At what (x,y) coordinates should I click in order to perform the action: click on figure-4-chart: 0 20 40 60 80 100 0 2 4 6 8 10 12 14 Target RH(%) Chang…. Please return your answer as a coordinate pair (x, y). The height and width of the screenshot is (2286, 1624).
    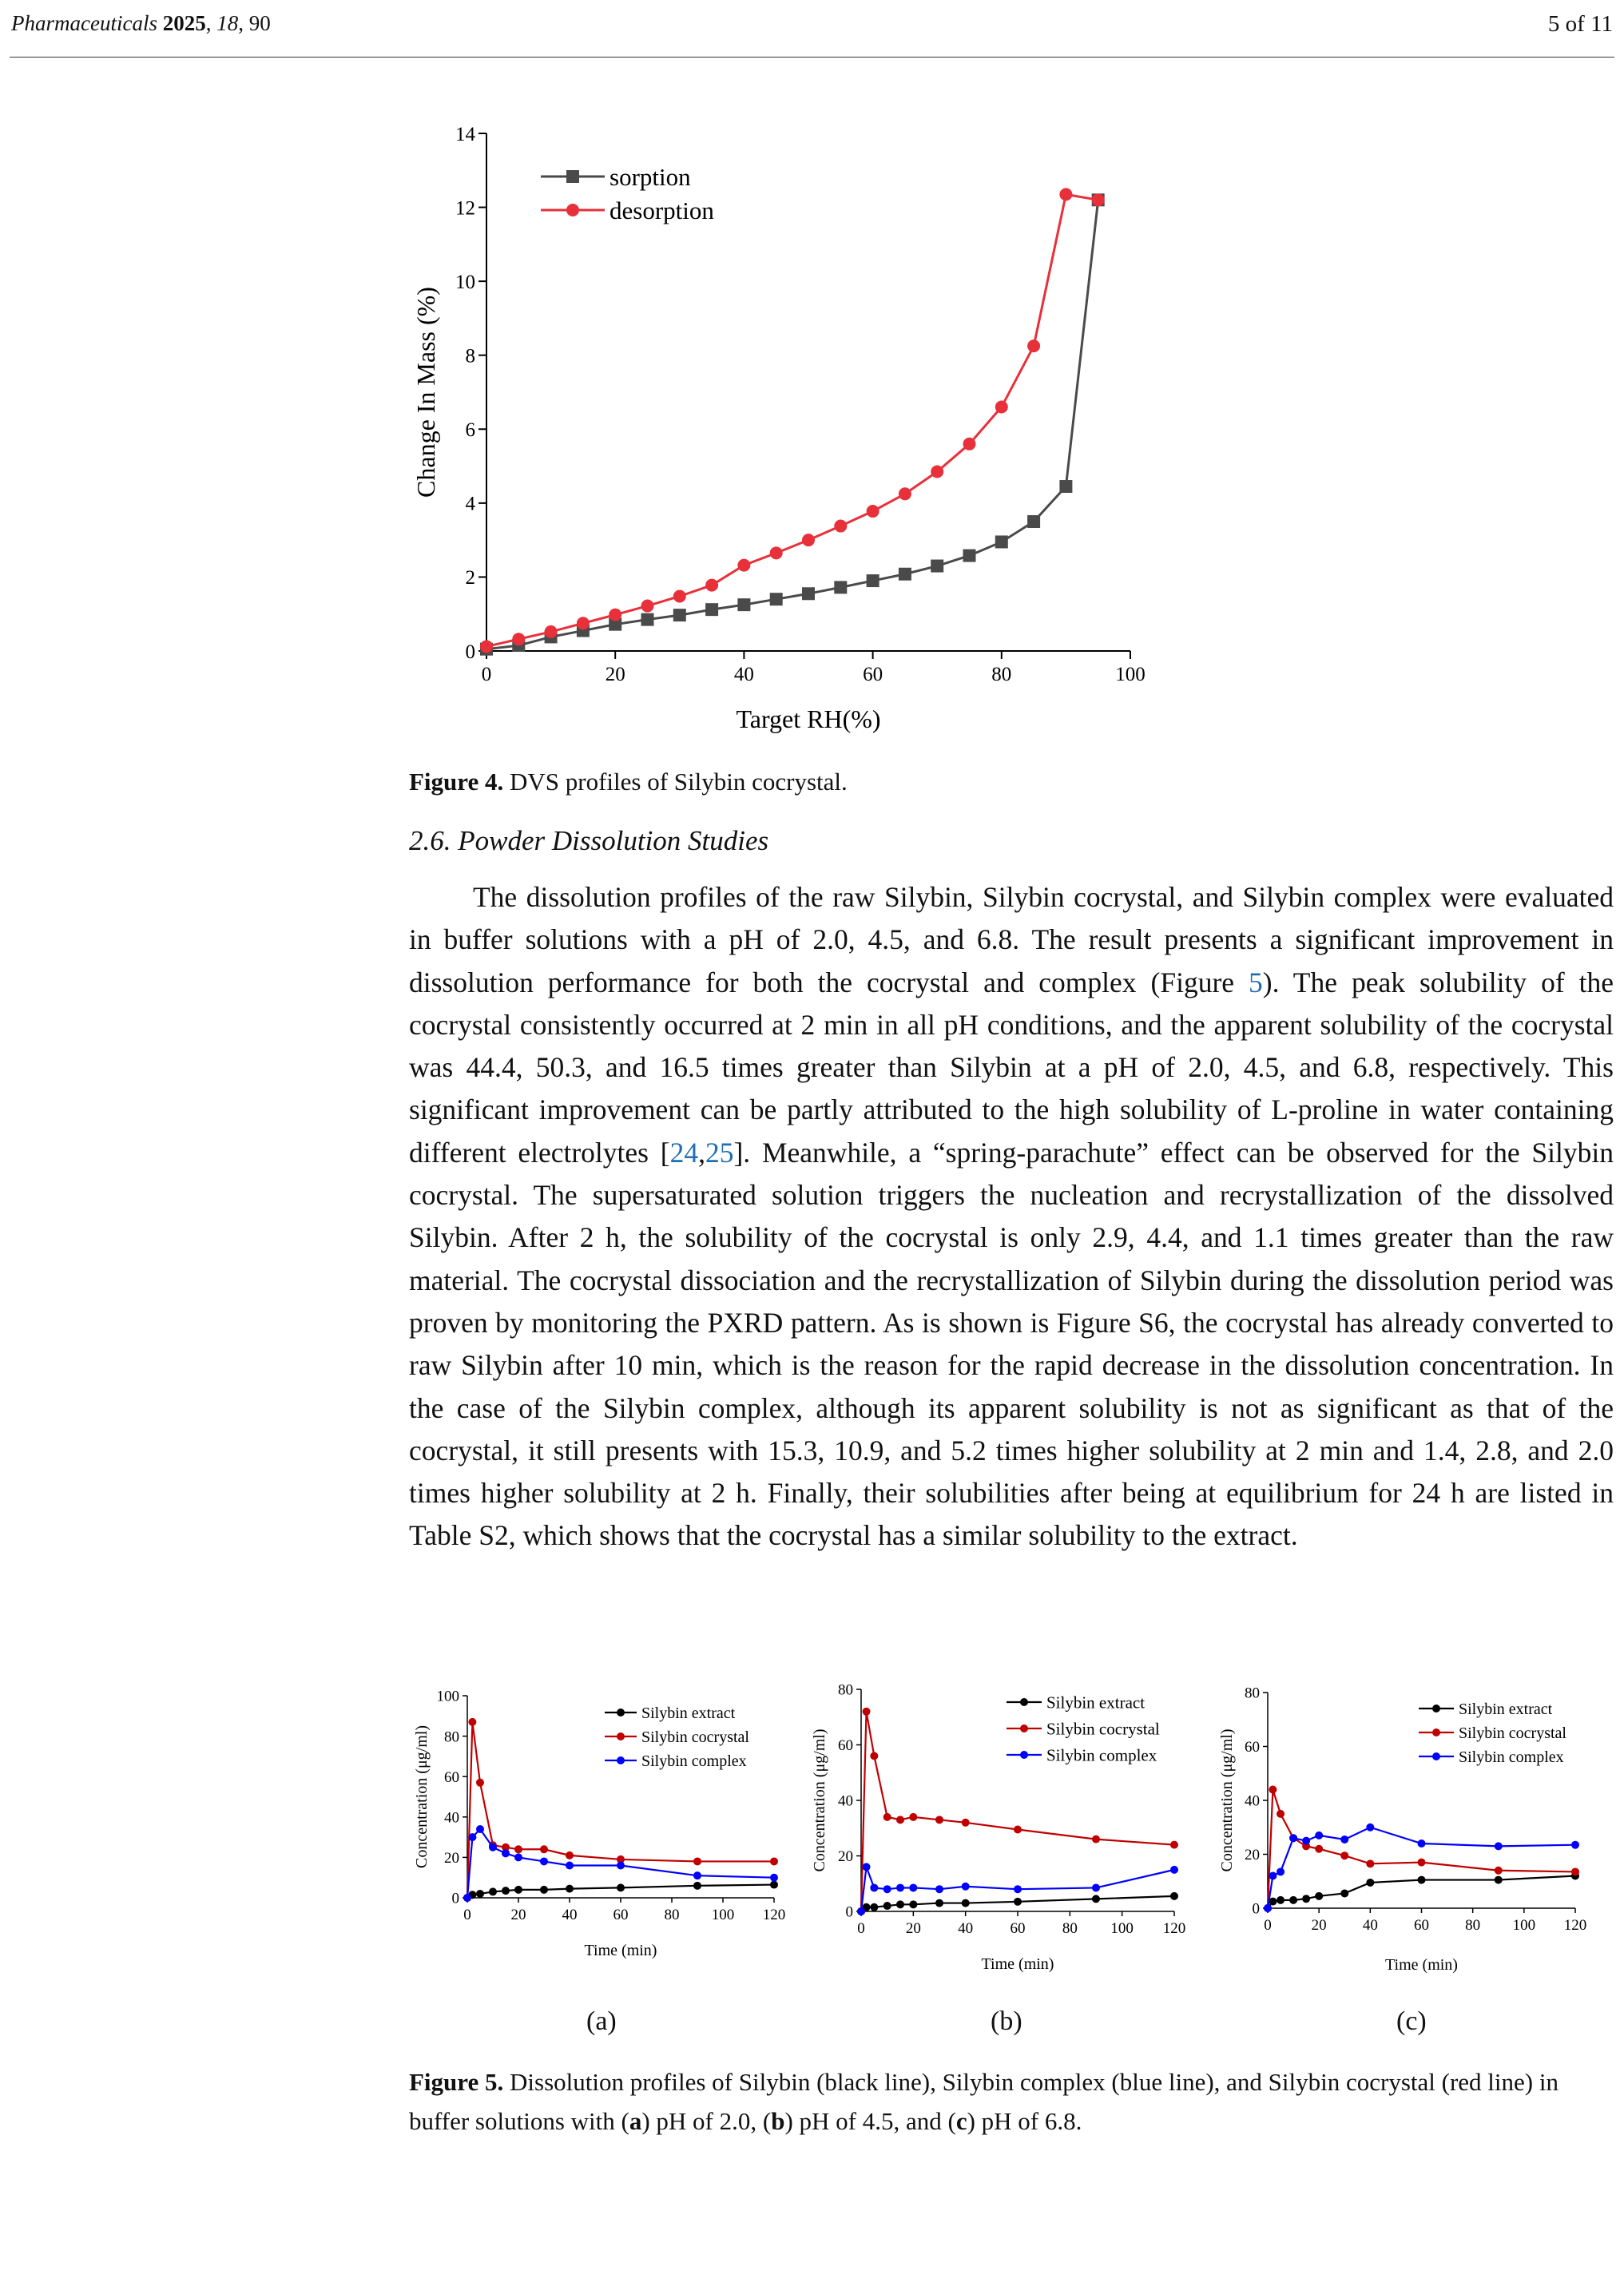
    Looking at the image, I should click on (779, 429).